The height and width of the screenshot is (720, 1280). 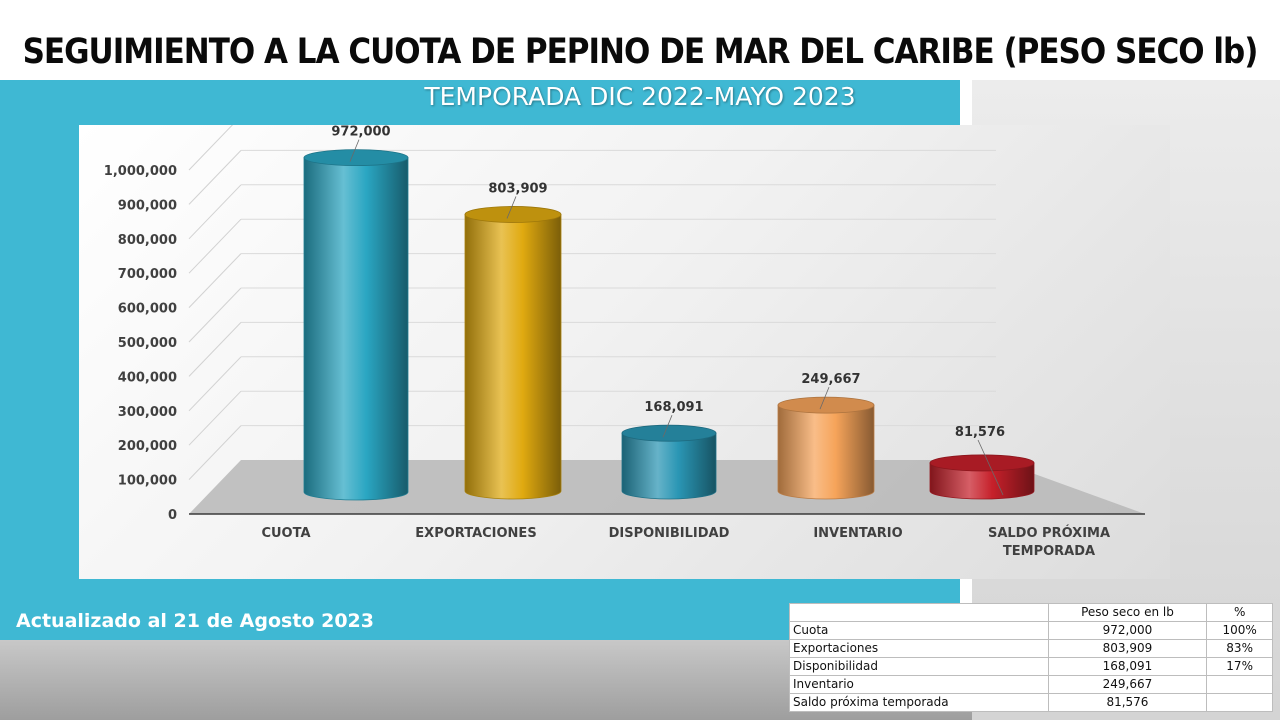 What do you see at coordinates (980, 432) in the screenshot?
I see `data-label: 81,576` at bounding box center [980, 432].